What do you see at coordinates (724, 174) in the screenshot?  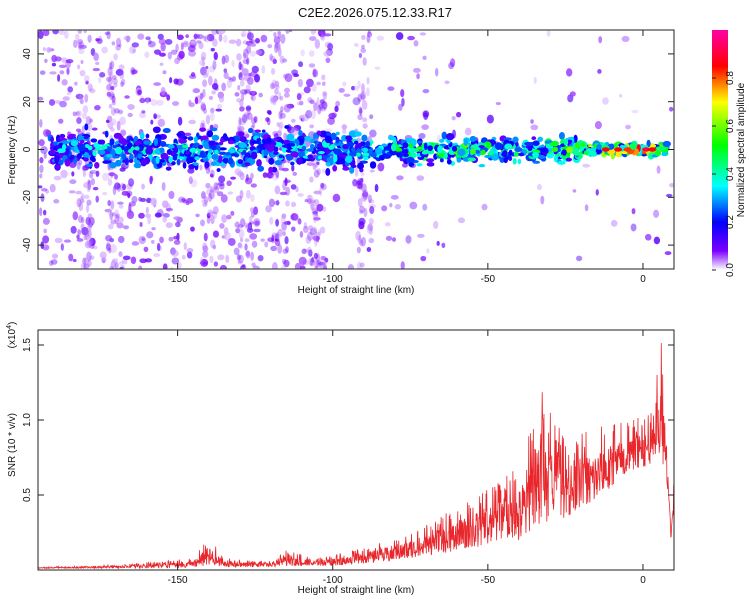 I see `colorbar-ticks: 0.0 0.2 0.4 0.6 0.8` at bounding box center [724, 174].